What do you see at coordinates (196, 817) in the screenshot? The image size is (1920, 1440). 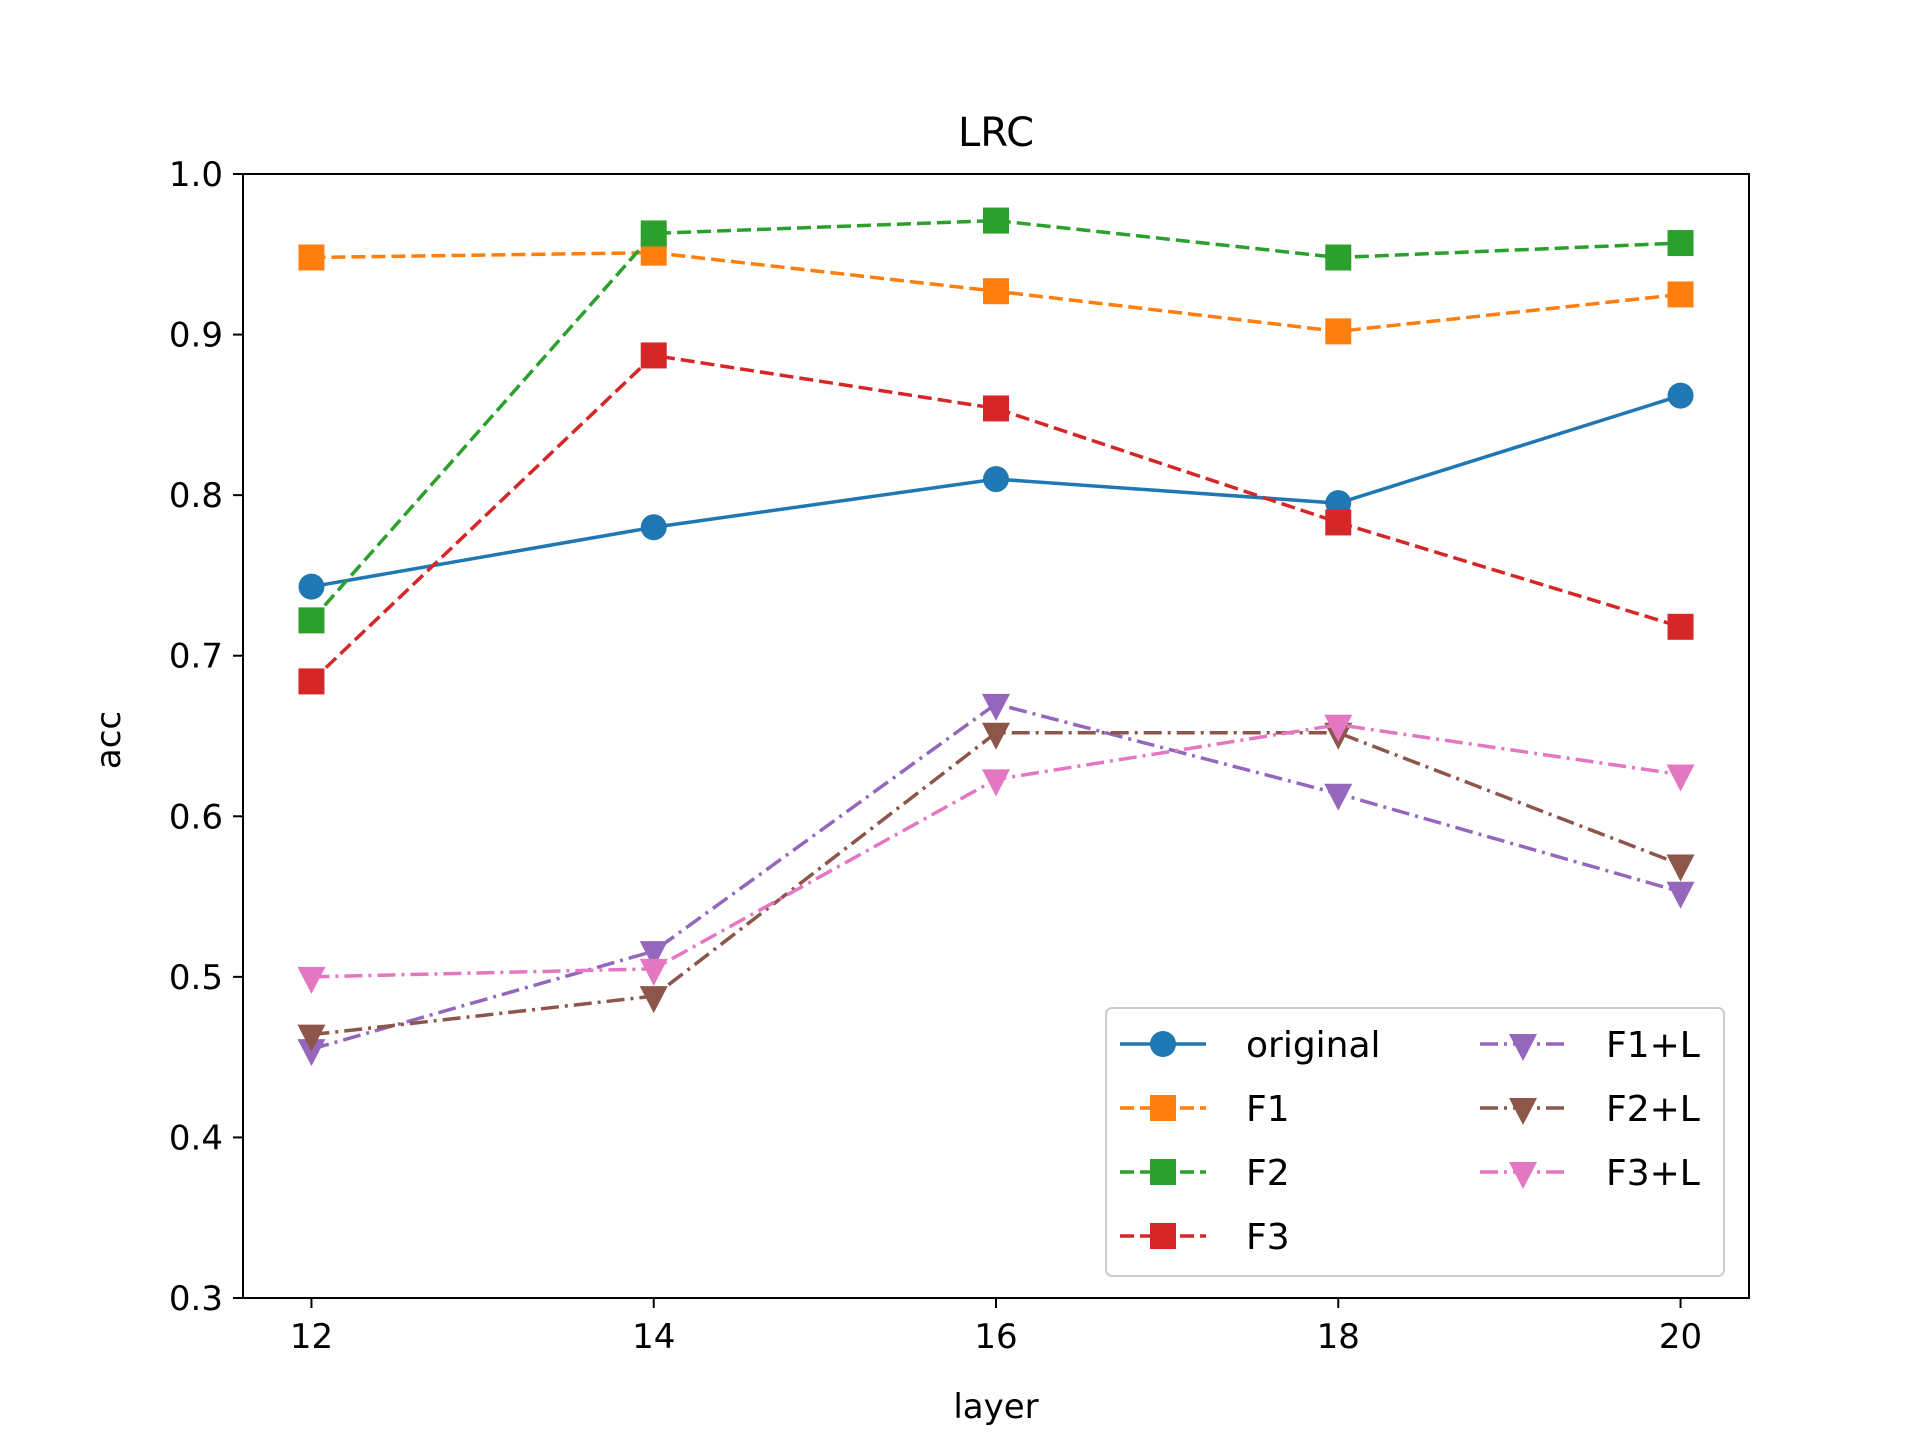 I see `y-tick-label: 0.6` at bounding box center [196, 817].